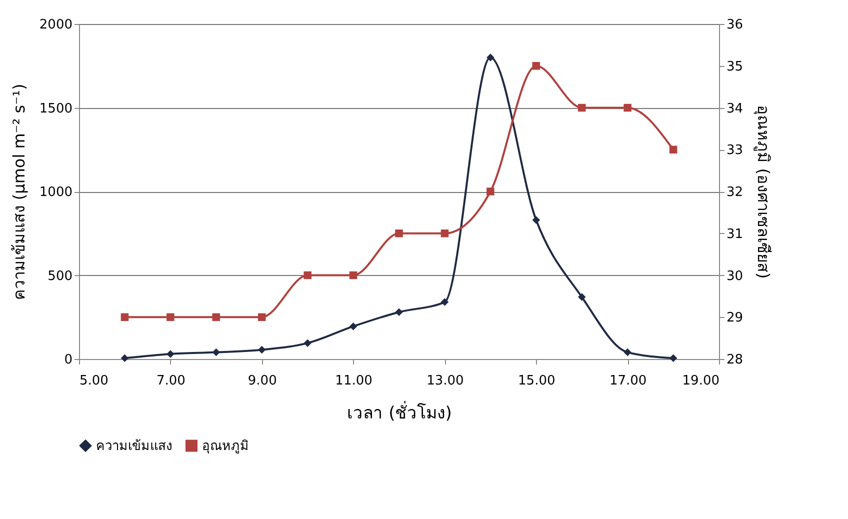  I want to click on x-tick-label: 15.00, so click(537, 381).